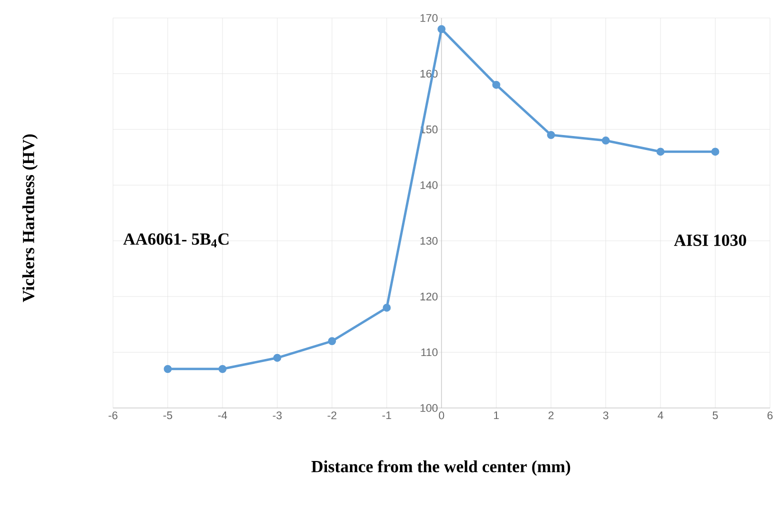 The image size is (781, 518). I want to click on x-axis-title: Distance from the weld center (mm), so click(440, 468).